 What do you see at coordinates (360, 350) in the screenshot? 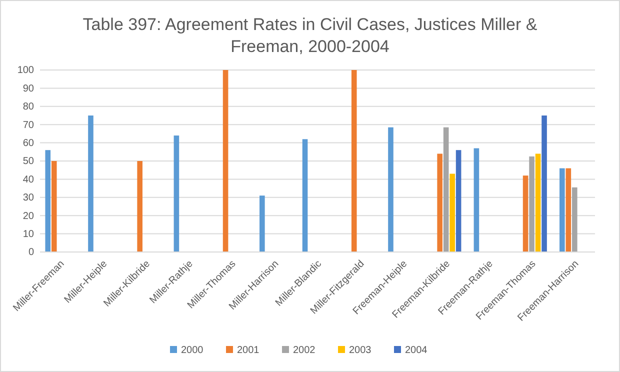
I see `legend-label: 2003` at bounding box center [360, 350].